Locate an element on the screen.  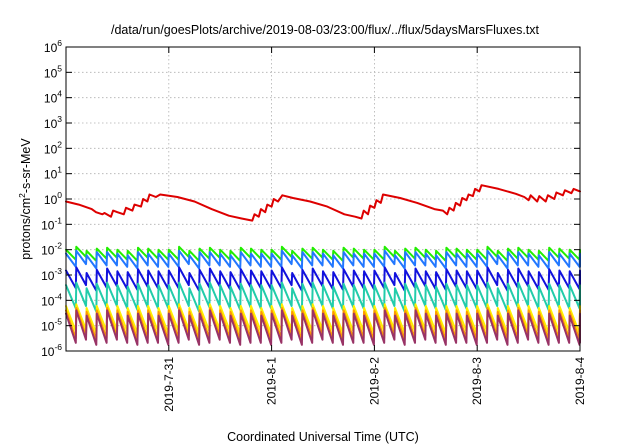
y-tick-label: 10⁴ is located at coordinates (53, 97).